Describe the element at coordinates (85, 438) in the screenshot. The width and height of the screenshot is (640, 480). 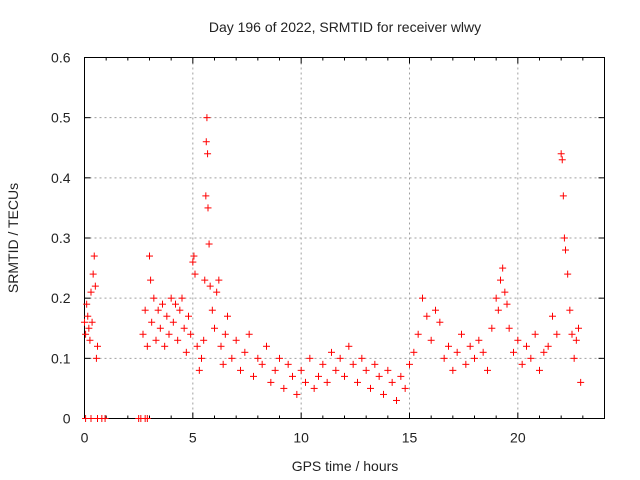
I see `x-tick-label: 0` at that location.